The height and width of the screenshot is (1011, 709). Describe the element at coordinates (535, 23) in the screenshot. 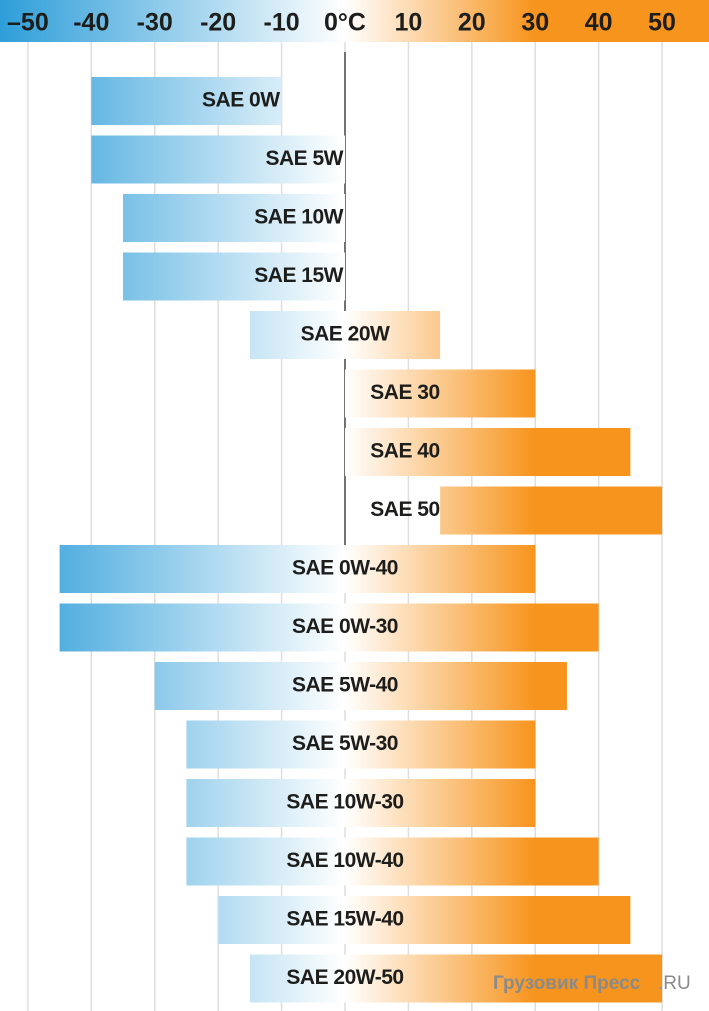

I see `x-tick-label: 30` at that location.